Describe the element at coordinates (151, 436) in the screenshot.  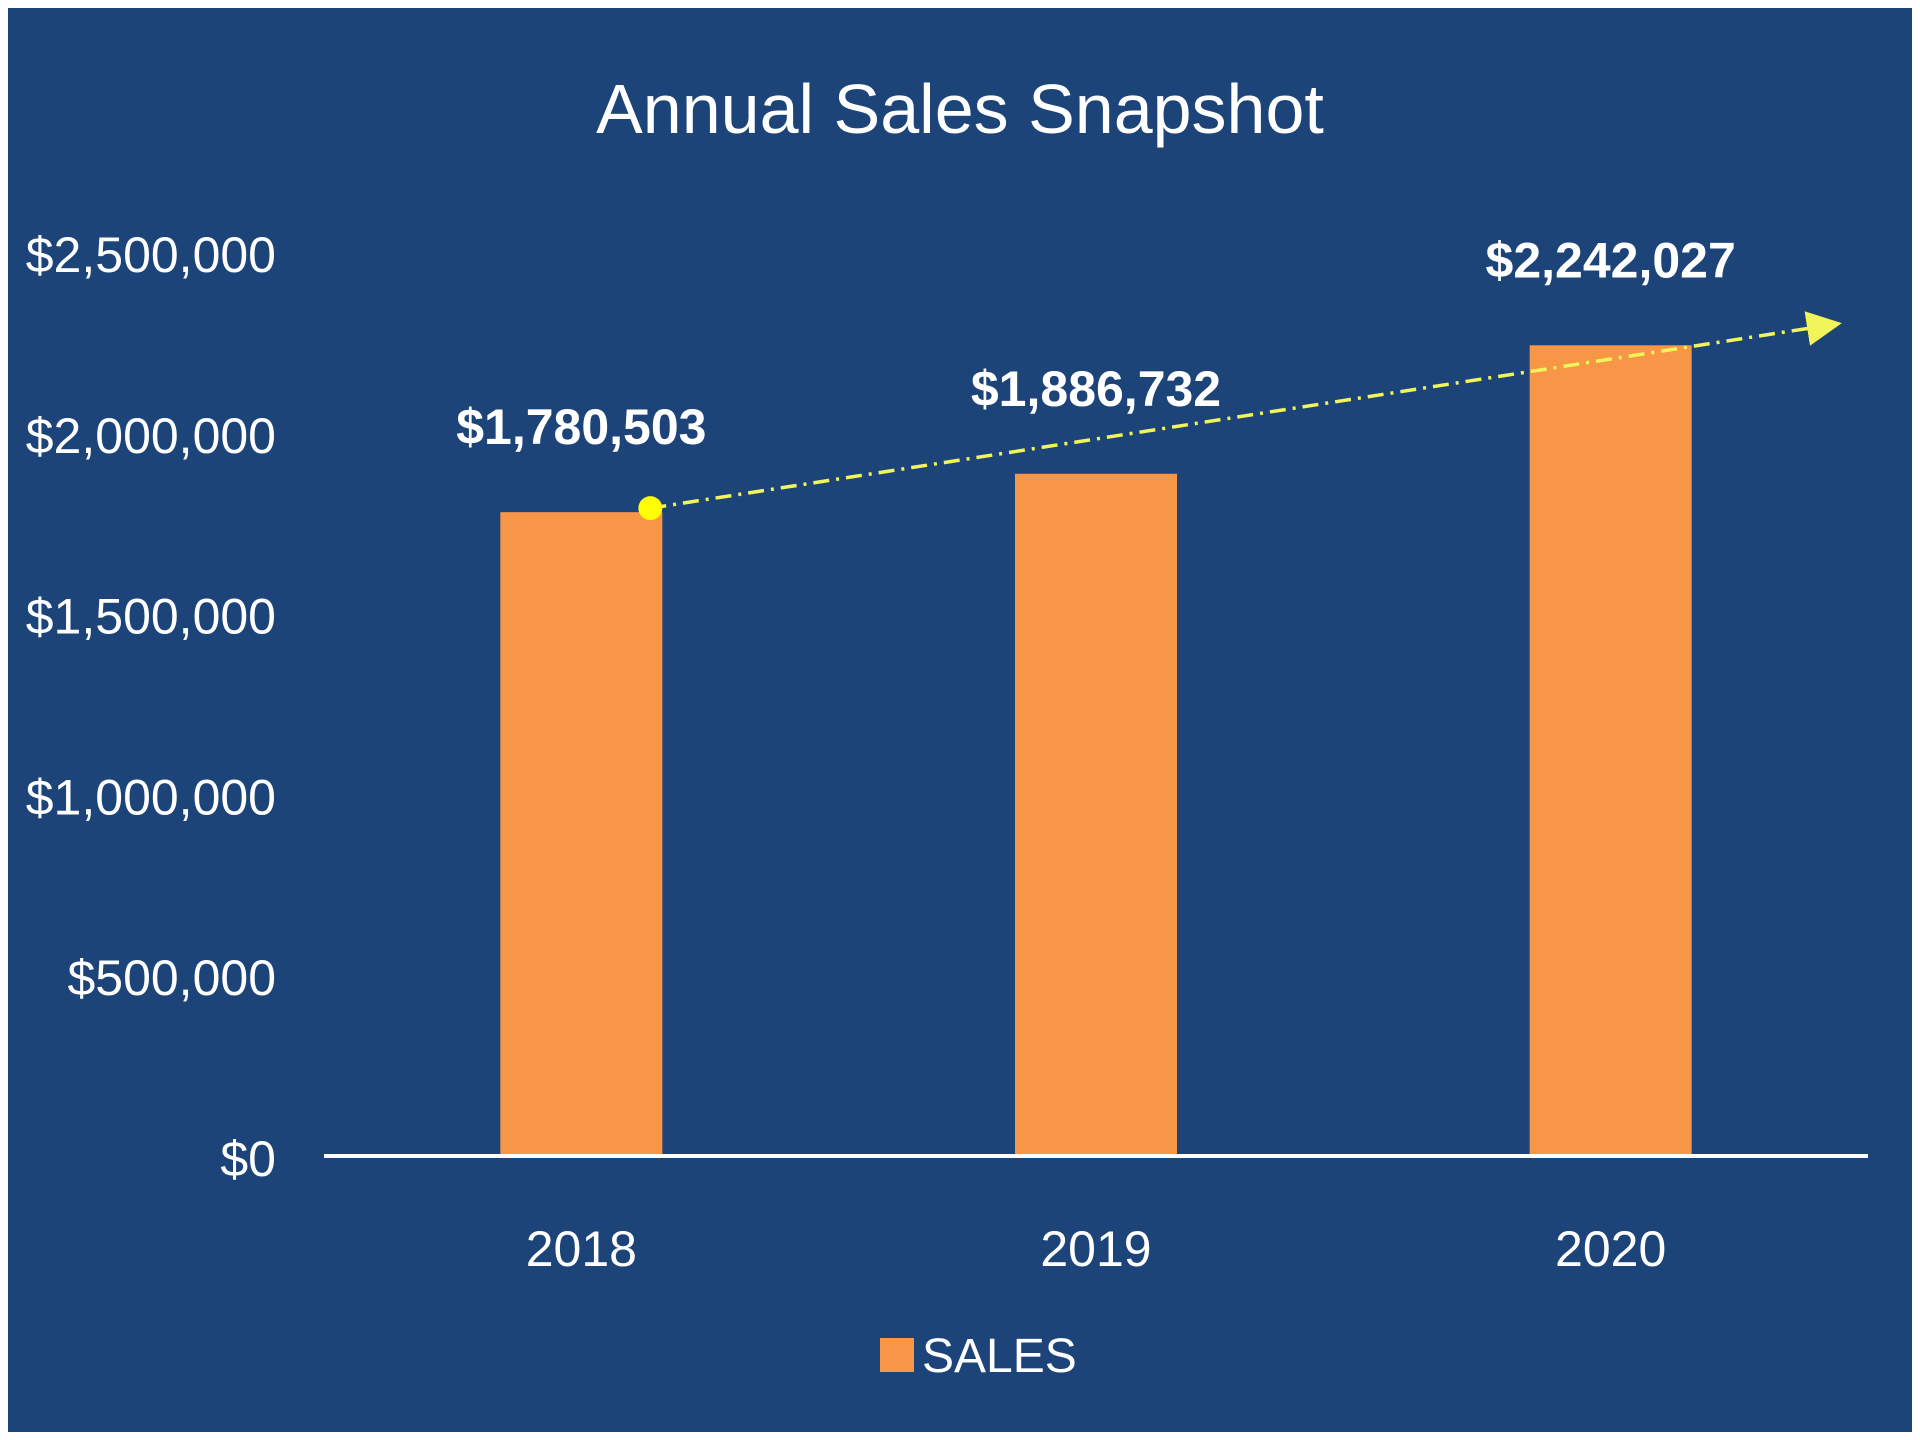
I see `y-tick-label: $2,000,000` at that location.